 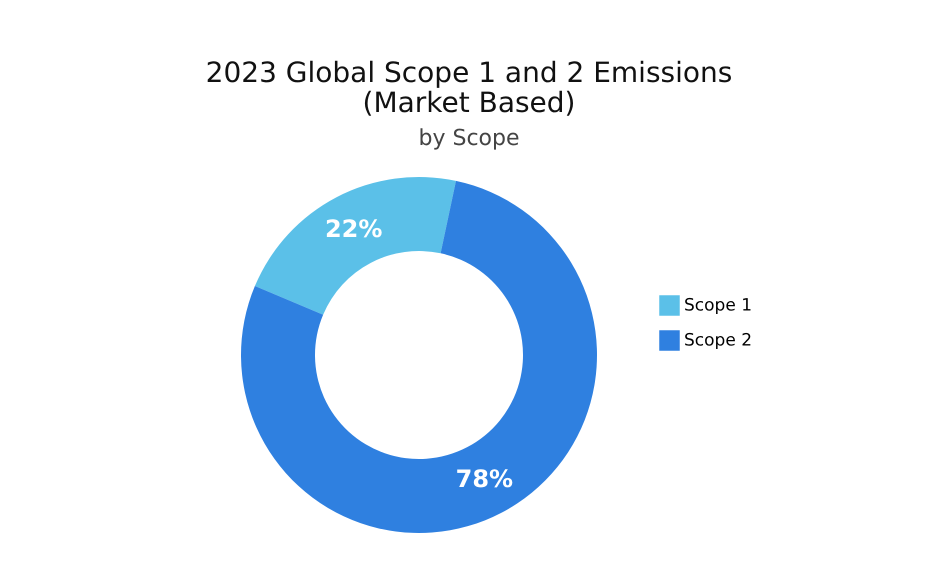 What do you see at coordinates (469, 138) in the screenshot?
I see `chart-subtitle: by Scope` at bounding box center [469, 138].